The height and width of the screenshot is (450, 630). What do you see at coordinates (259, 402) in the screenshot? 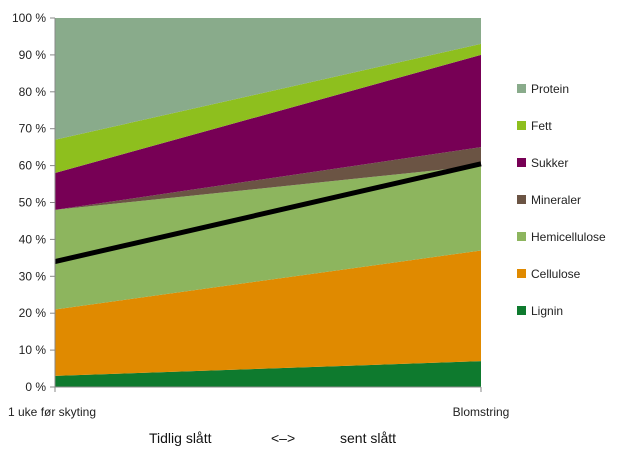
I see `x-axis: 1 uke før skyting Blomstring` at bounding box center [259, 402].